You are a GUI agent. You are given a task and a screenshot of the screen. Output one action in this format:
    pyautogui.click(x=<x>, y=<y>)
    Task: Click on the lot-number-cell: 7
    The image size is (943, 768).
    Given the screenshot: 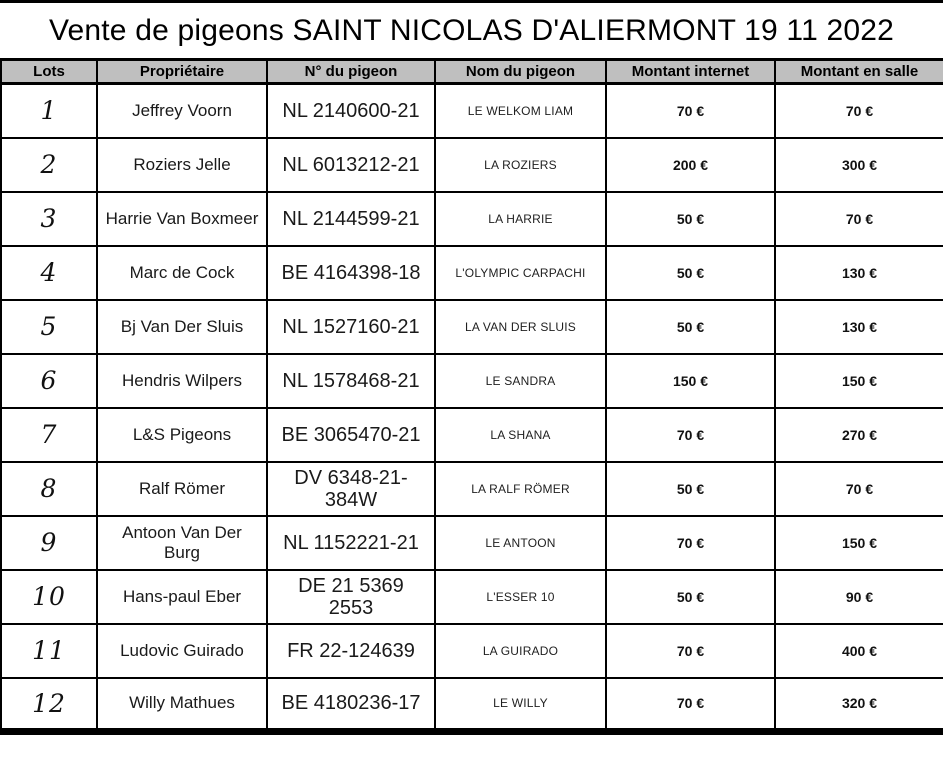 What is the action you would take?
    pyautogui.click(x=49, y=434)
    